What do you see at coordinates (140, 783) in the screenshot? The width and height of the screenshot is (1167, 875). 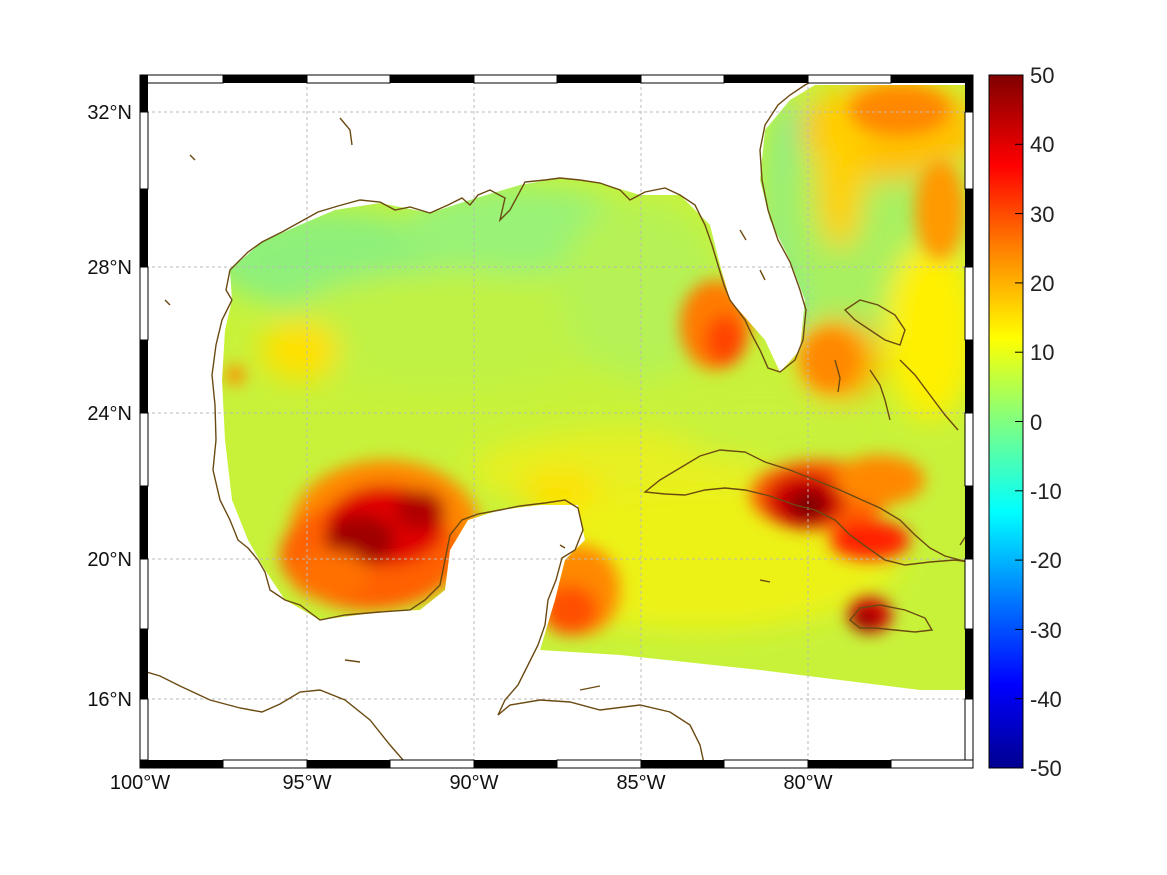 I see `x-tick-label: 100°W` at bounding box center [140, 783].